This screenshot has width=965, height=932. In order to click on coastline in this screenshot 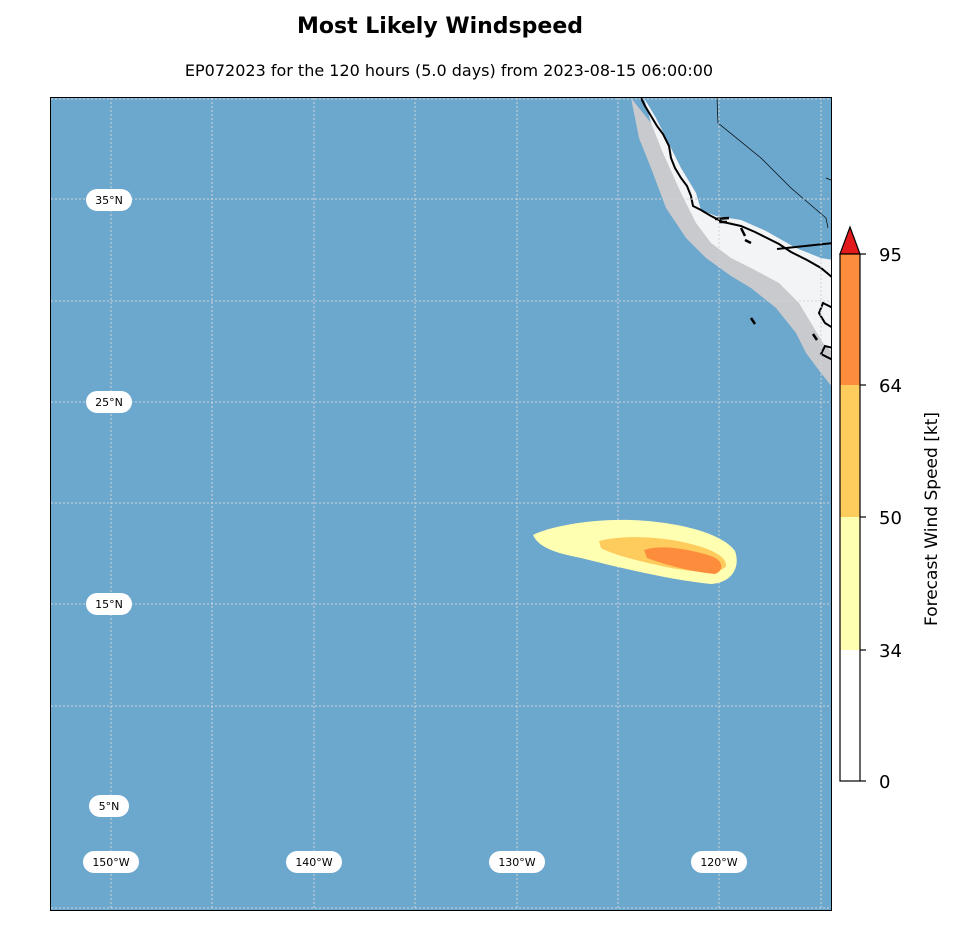, I will do `click(735, 188)`.